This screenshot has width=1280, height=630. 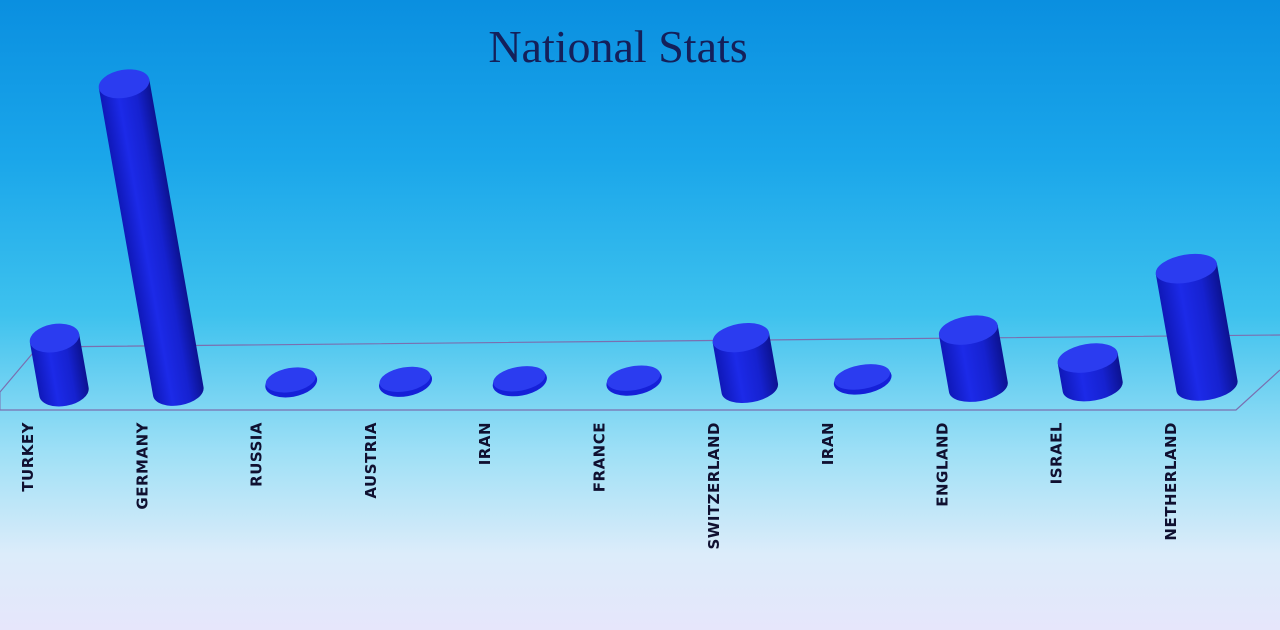 What do you see at coordinates (714, 486) in the screenshot?
I see `category-label: SWITZERLAND` at bounding box center [714, 486].